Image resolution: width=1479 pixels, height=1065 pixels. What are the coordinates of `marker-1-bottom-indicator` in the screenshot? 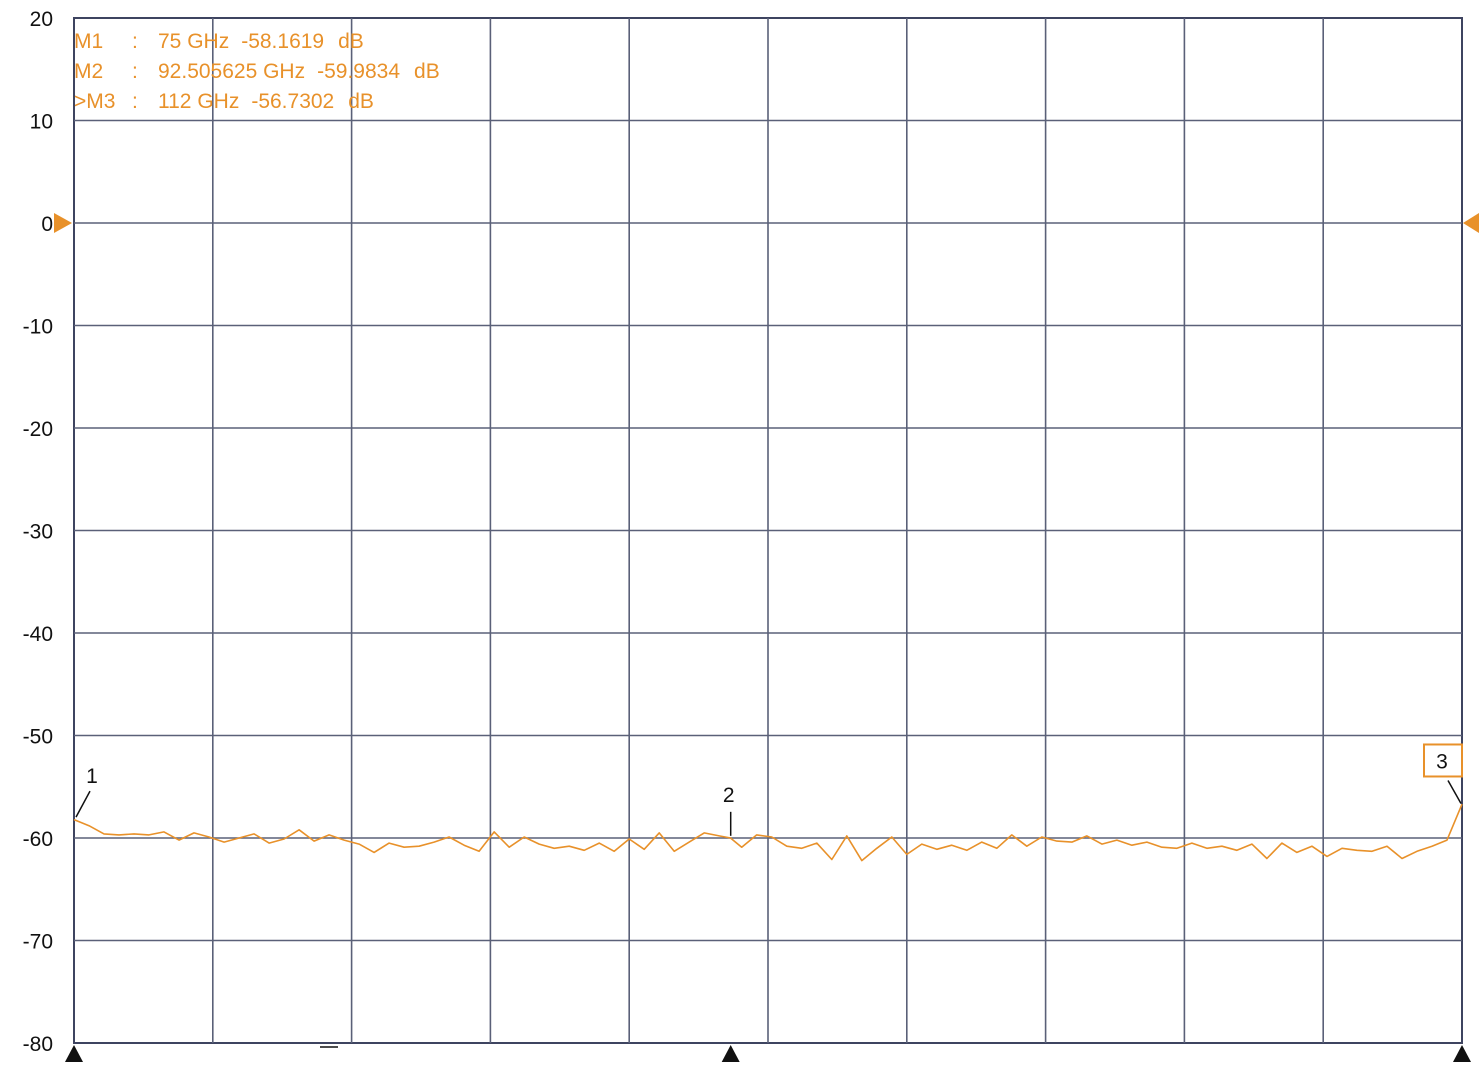 It's located at (74, 1053).